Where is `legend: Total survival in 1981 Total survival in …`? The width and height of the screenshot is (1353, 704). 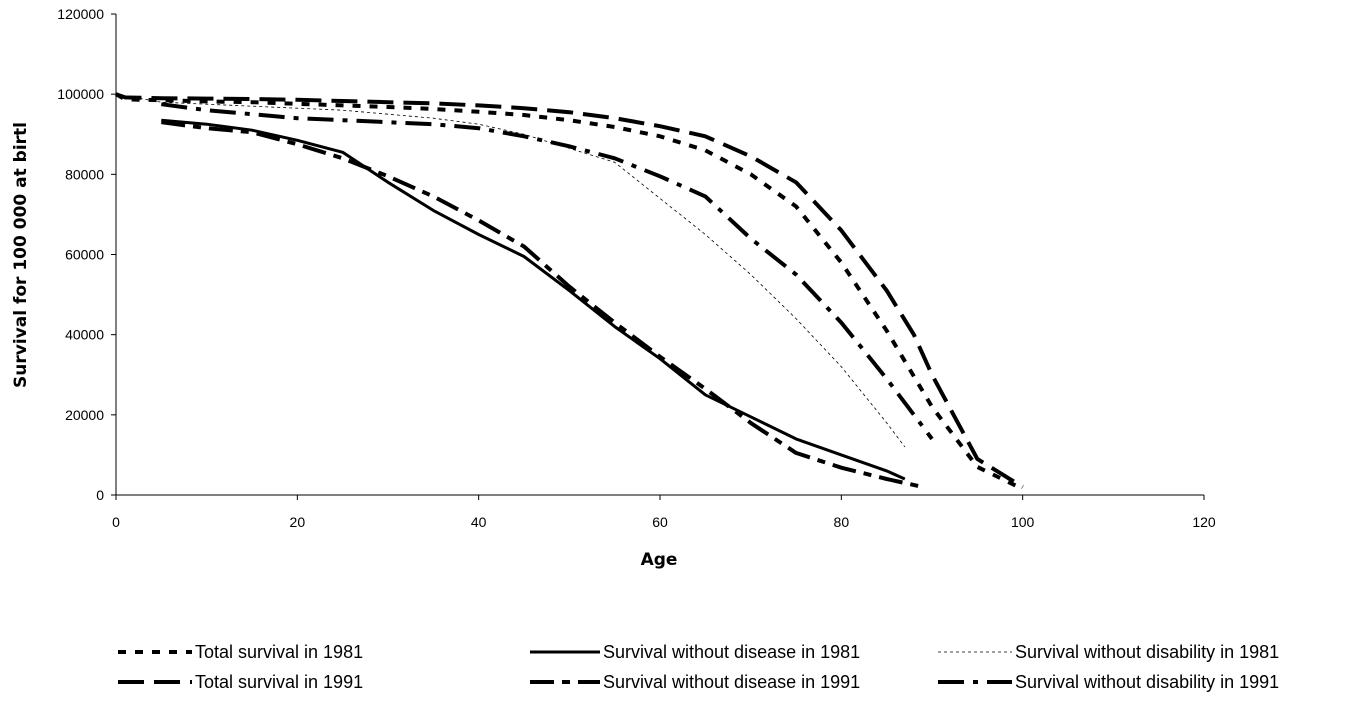 legend: Total survival in 1981 Total survival in … is located at coordinates (698, 667).